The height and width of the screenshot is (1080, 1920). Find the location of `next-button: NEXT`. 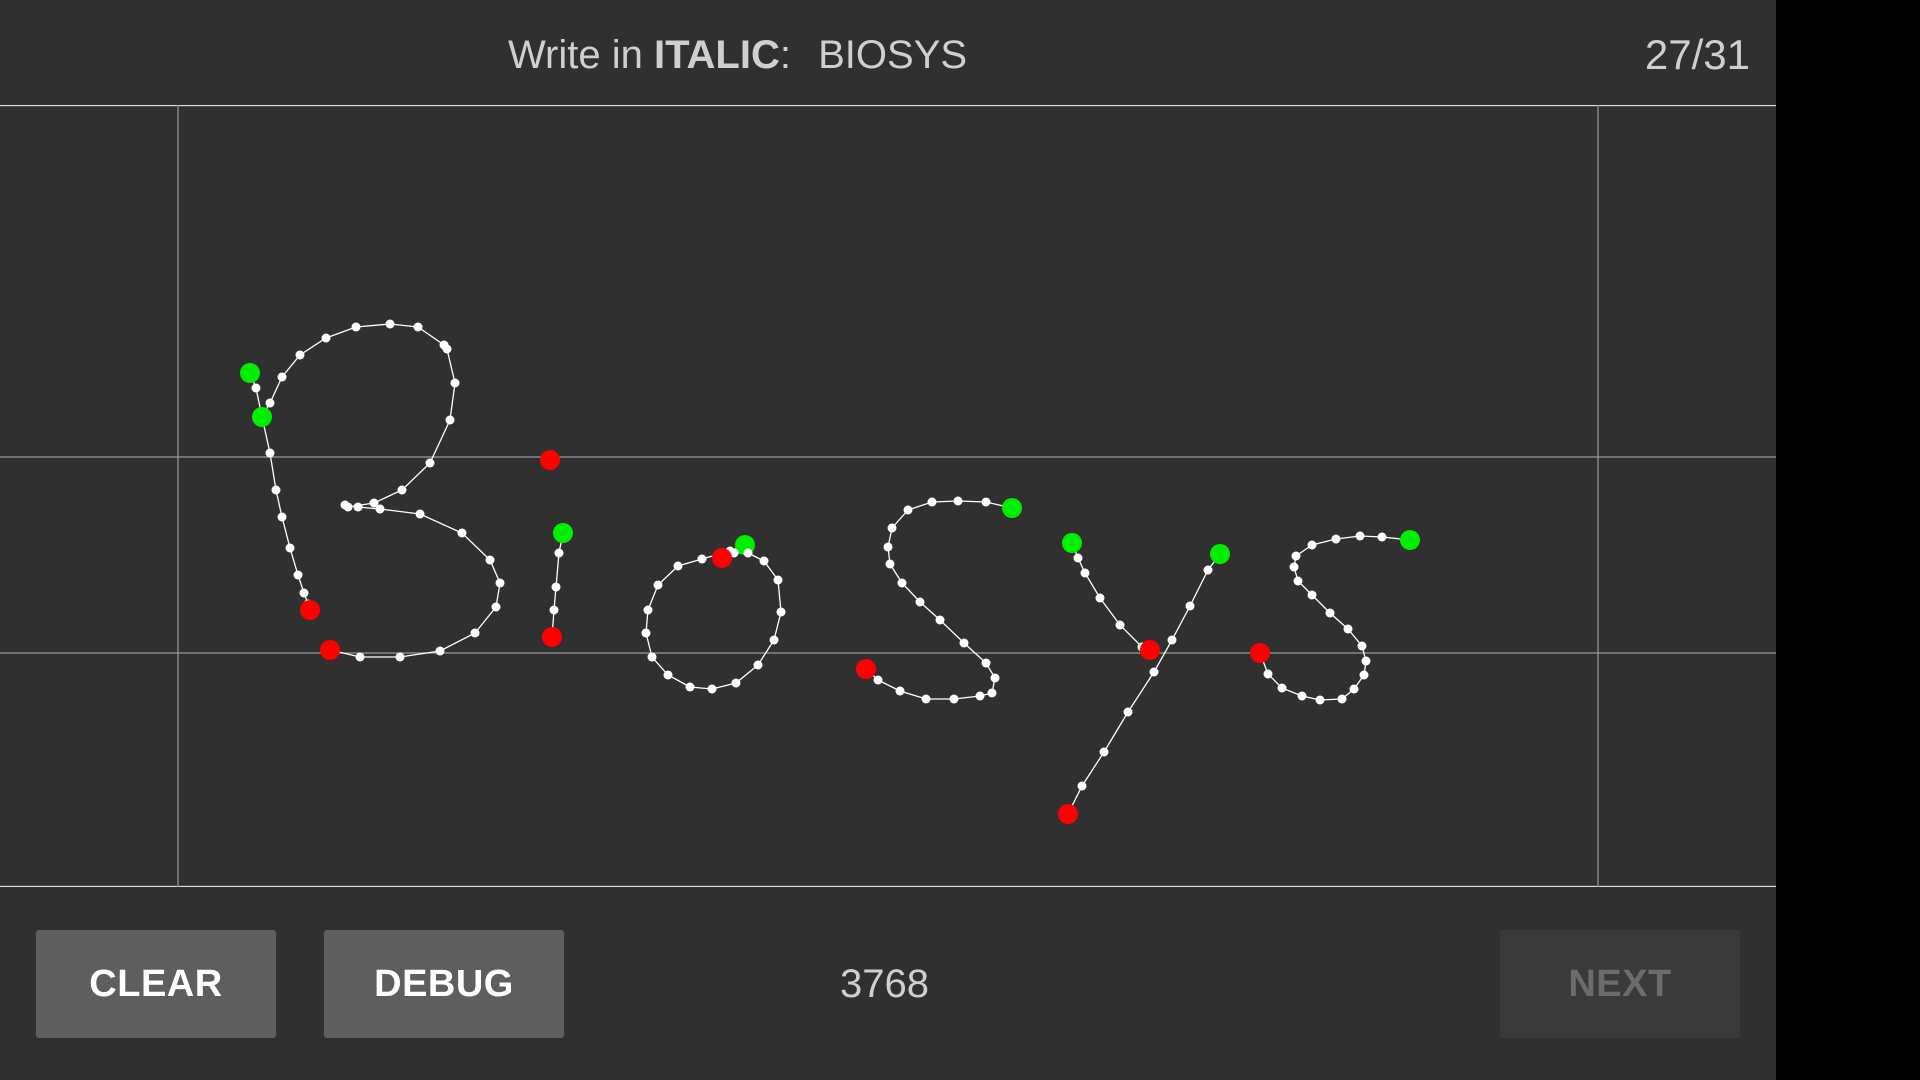

next-button: NEXT is located at coordinates (1620, 984).